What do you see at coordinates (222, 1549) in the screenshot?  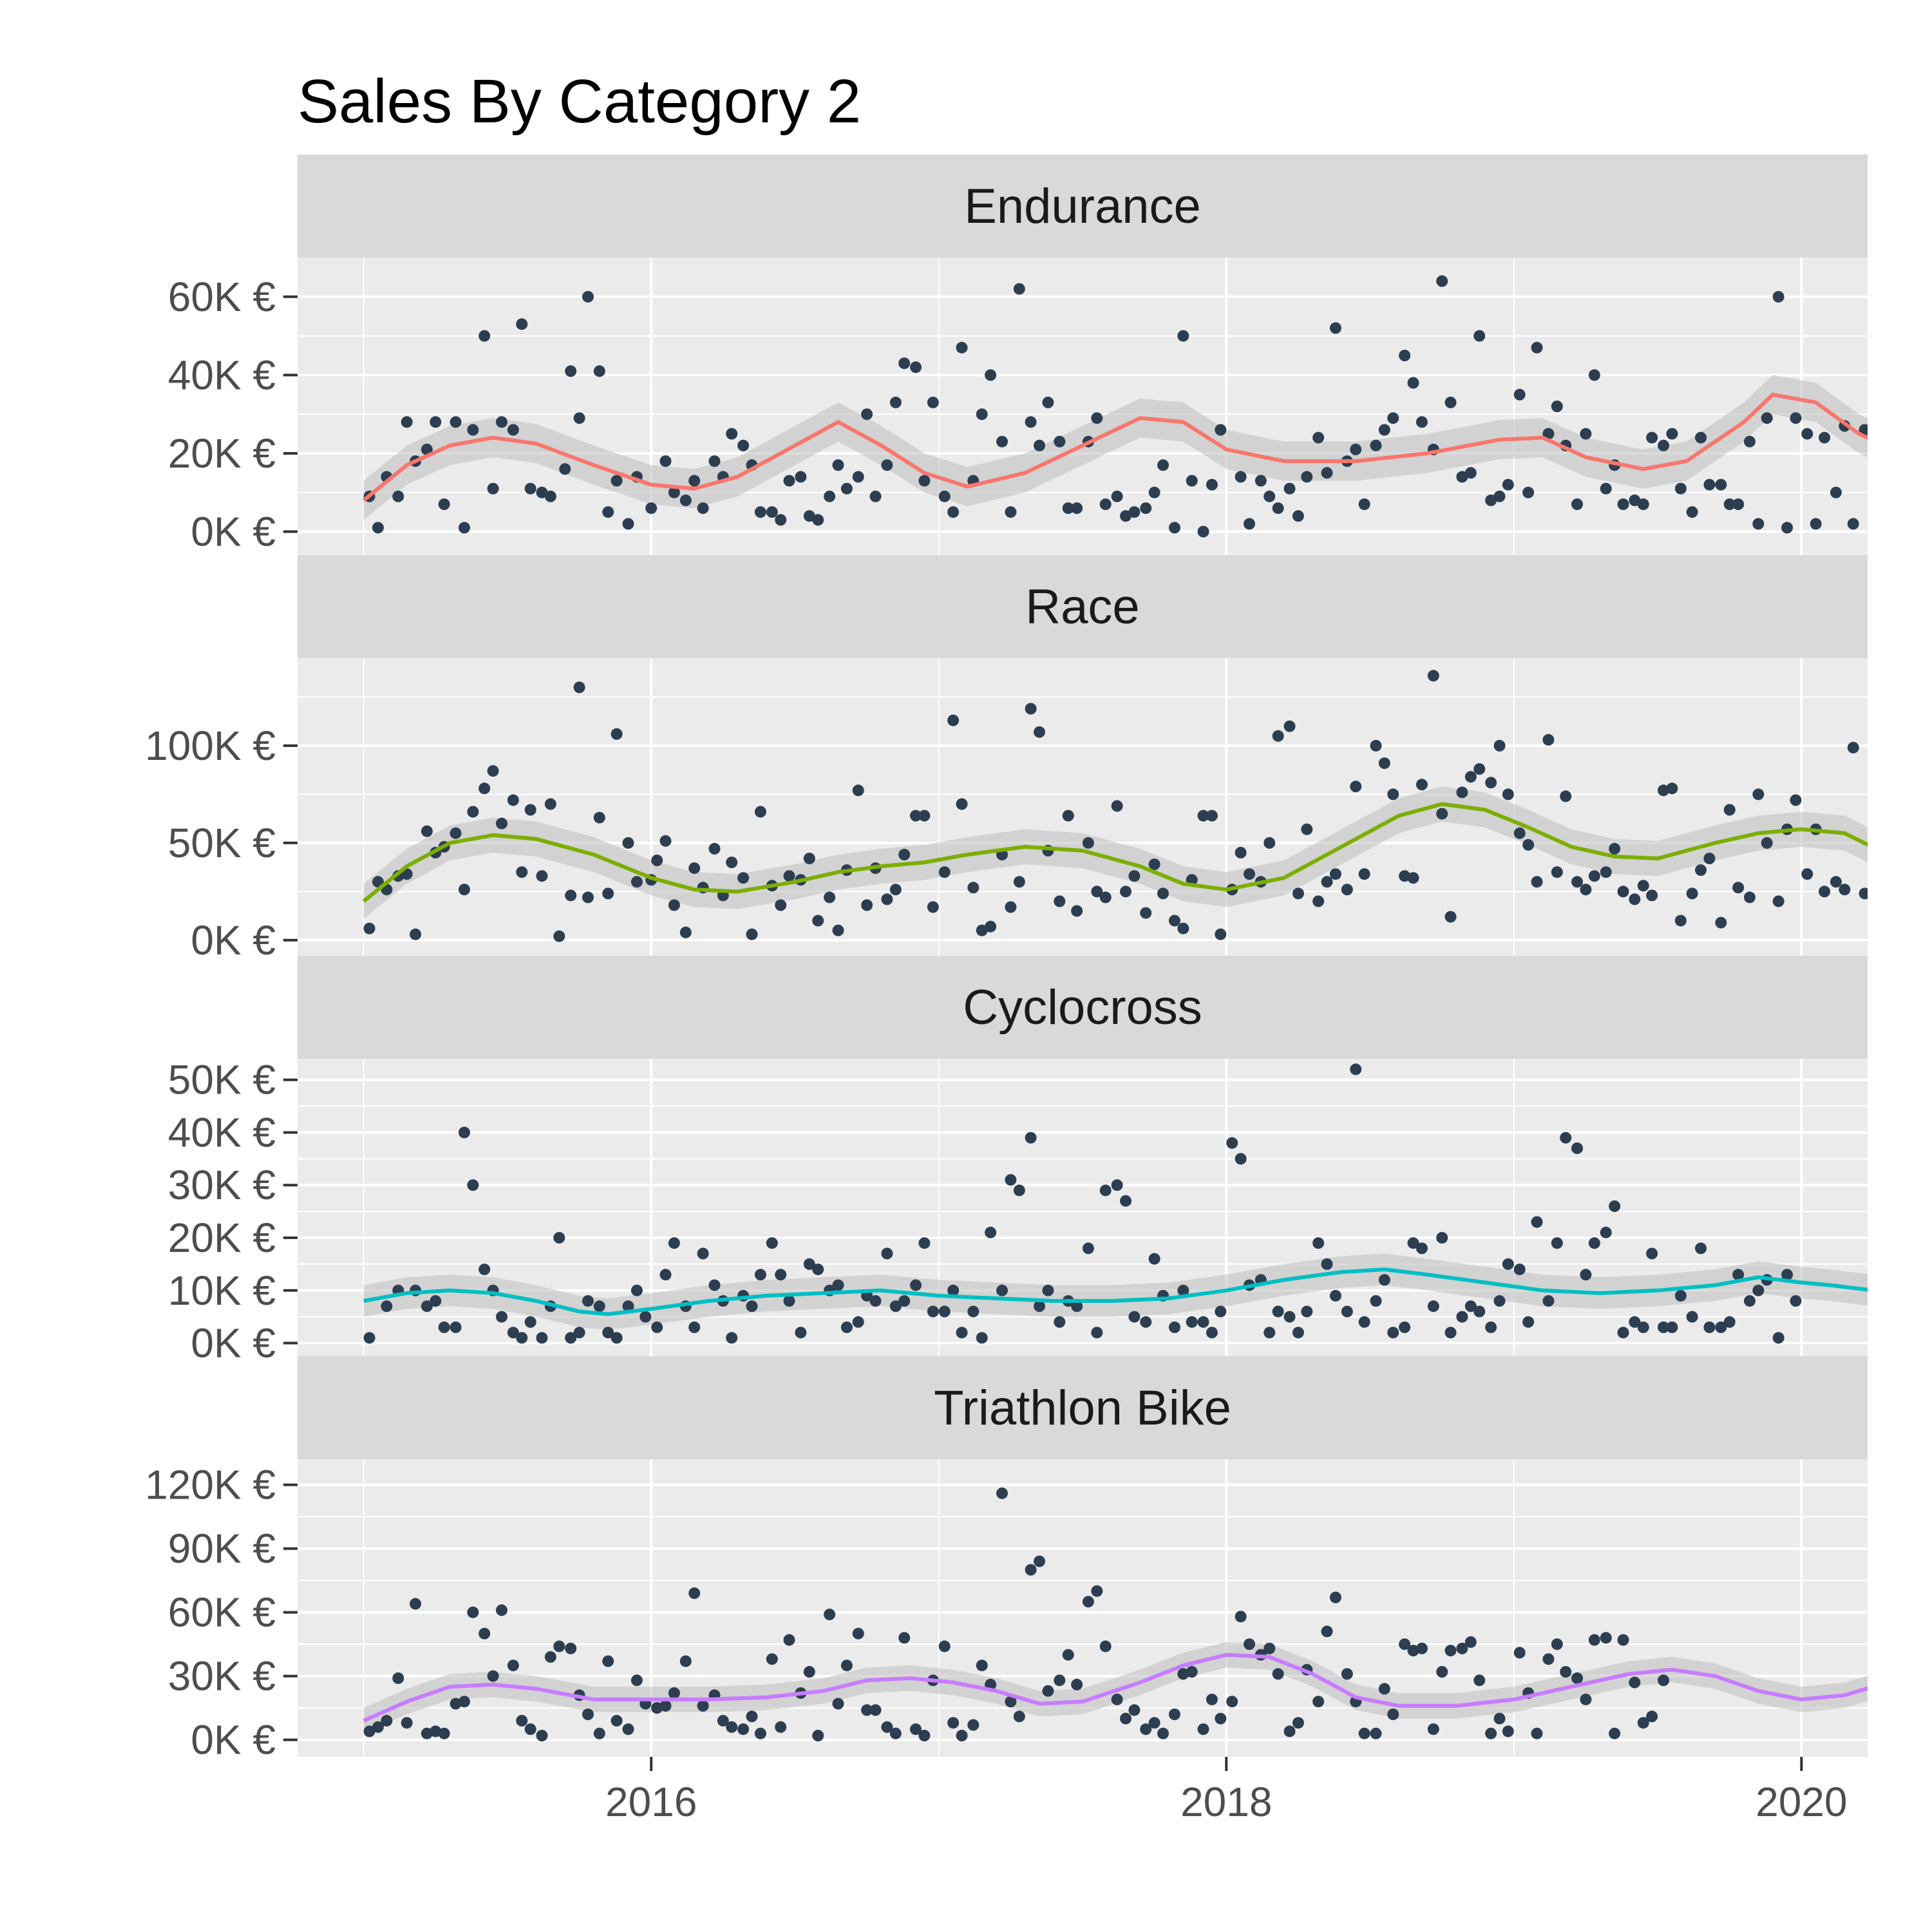 I see `y-tick-label: 90K €` at bounding box center [222, 1549].